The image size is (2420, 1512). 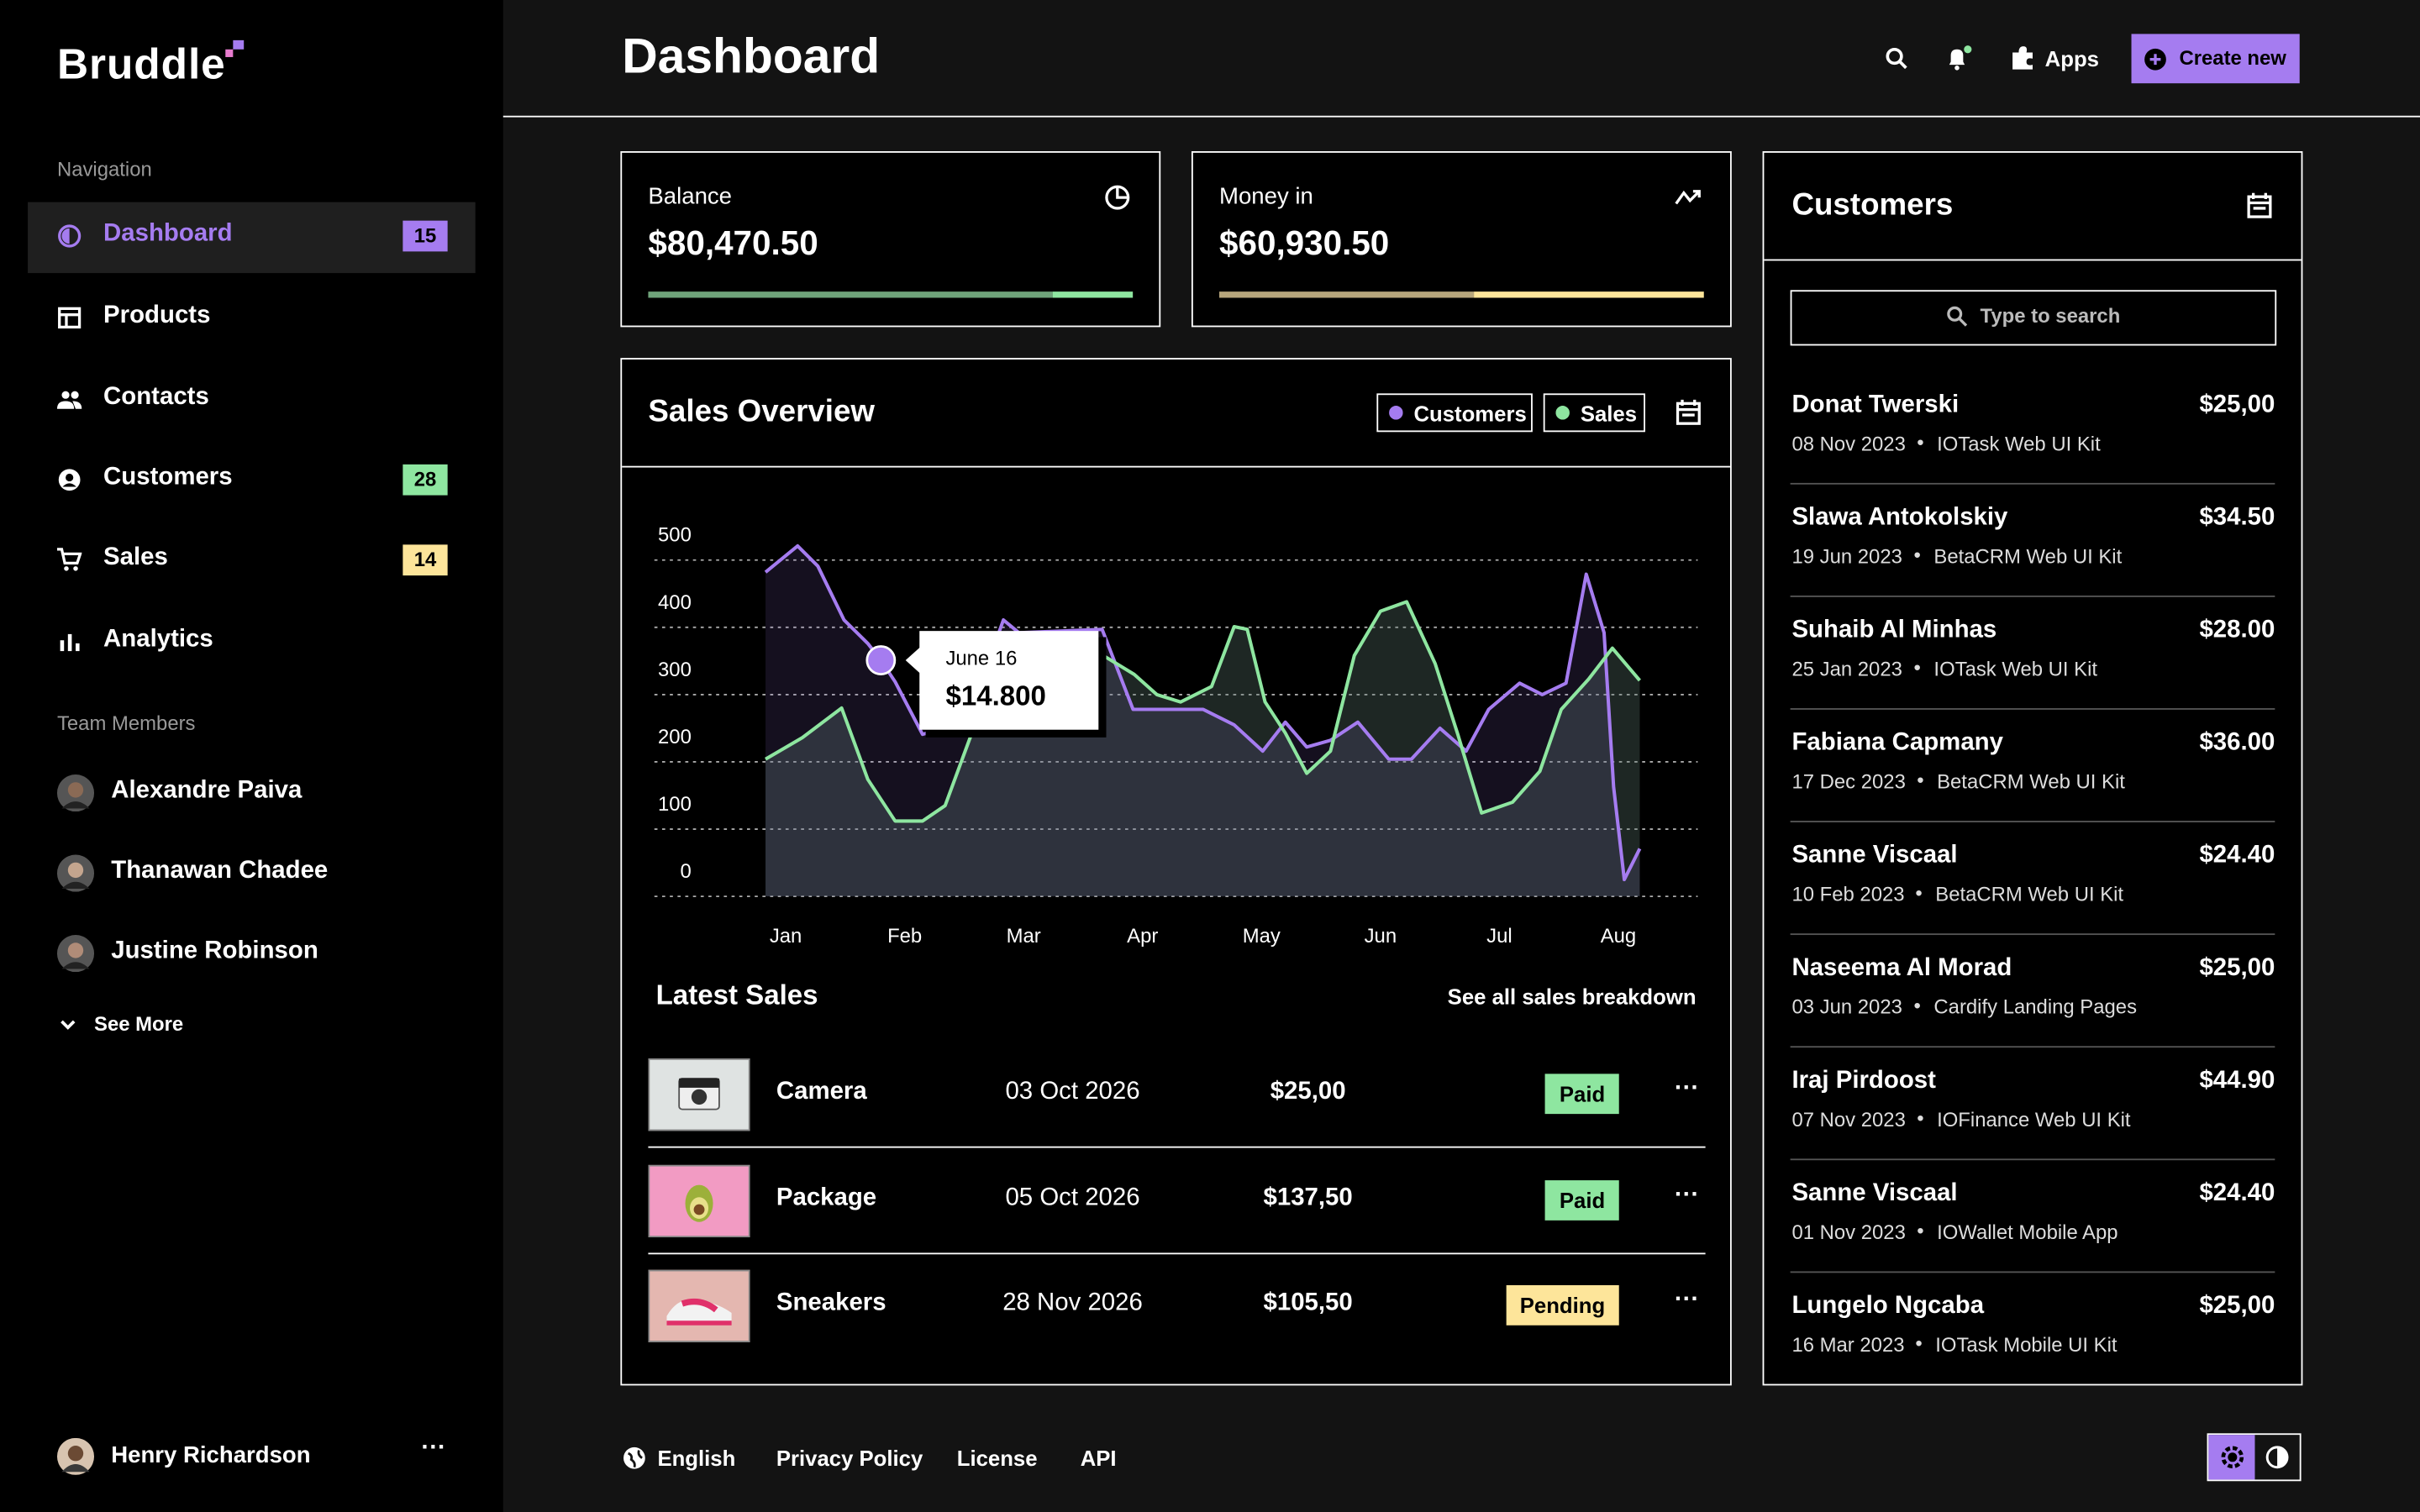 What do you see at coordinates (156, 397) in the screenshot?
I see `nav-item: Contacts` at bounding box center [156, 397].